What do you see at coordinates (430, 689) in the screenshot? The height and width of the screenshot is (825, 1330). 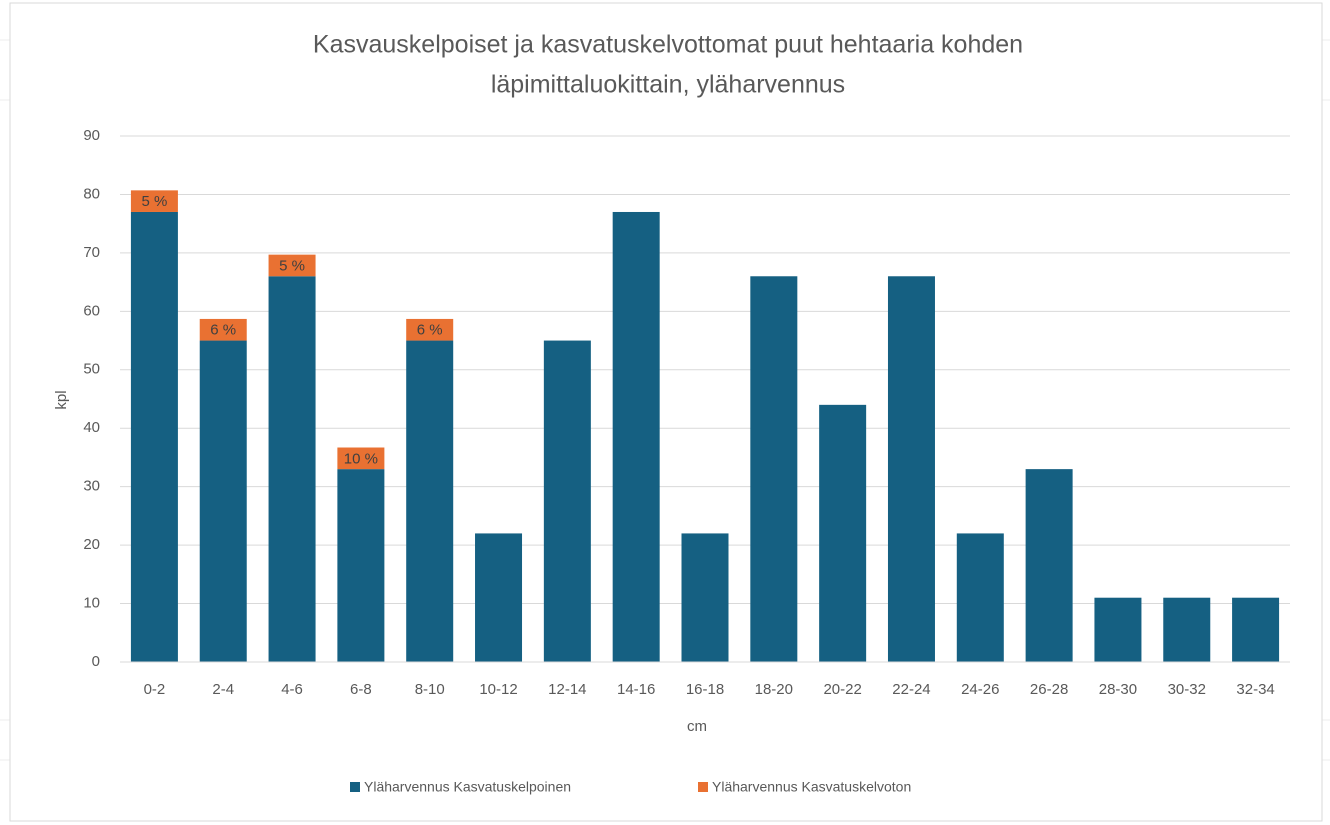 I see `x-tick-label: 8-10` at bounding box center [430, 689].